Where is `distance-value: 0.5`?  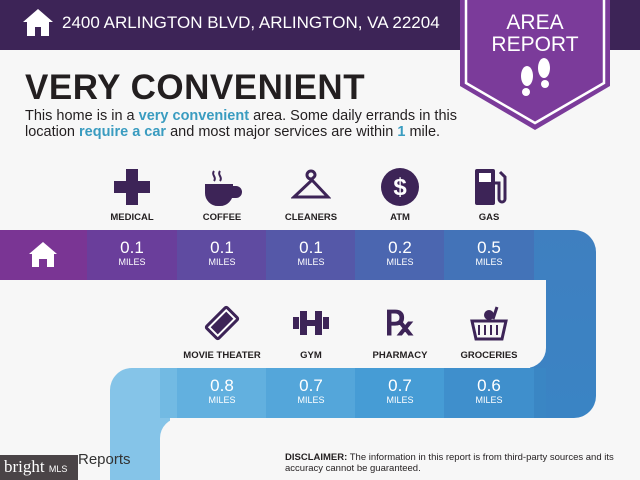 distance-value: 0.5 is located at coordinates (489, 247).